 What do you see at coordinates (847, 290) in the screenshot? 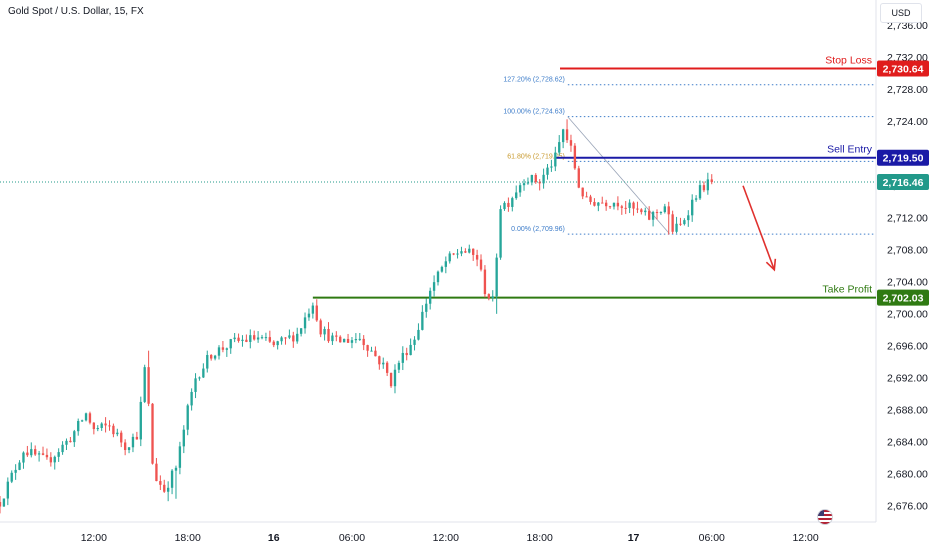
I see `take_profit-label: Take Profit` at bounding box center [847, 290].